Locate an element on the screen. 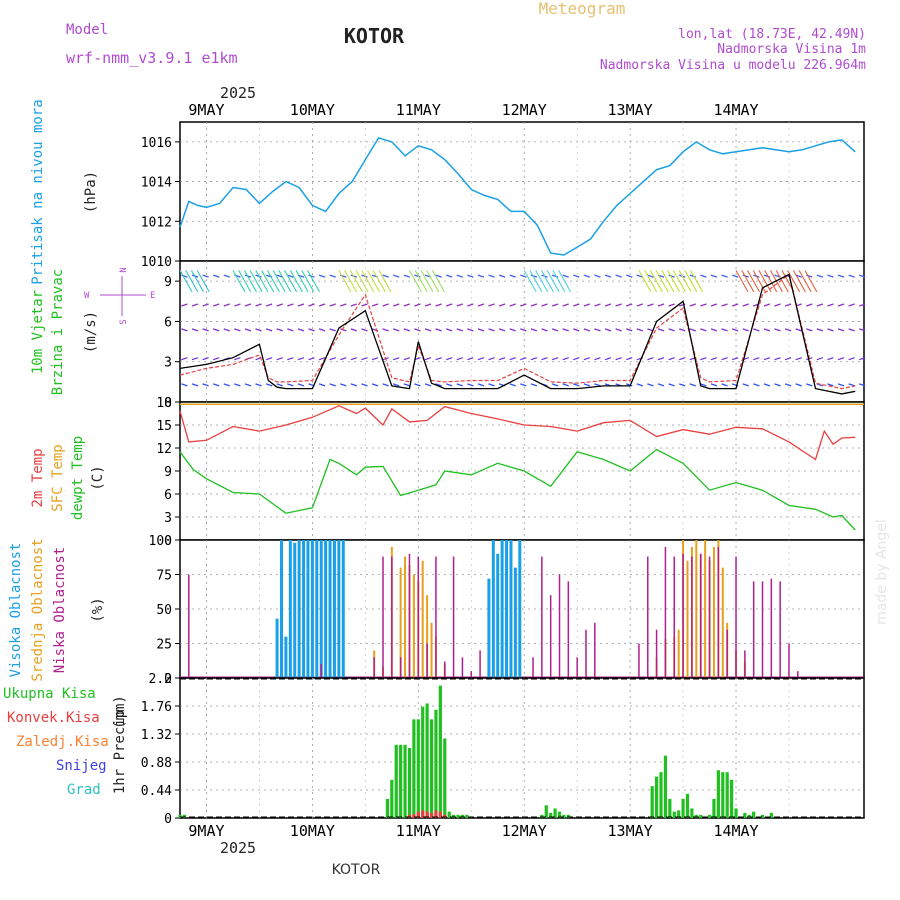 The height and width of the screenshot is (900, 900). y-tick-label: 1010 is located at coordinates (156, 262).